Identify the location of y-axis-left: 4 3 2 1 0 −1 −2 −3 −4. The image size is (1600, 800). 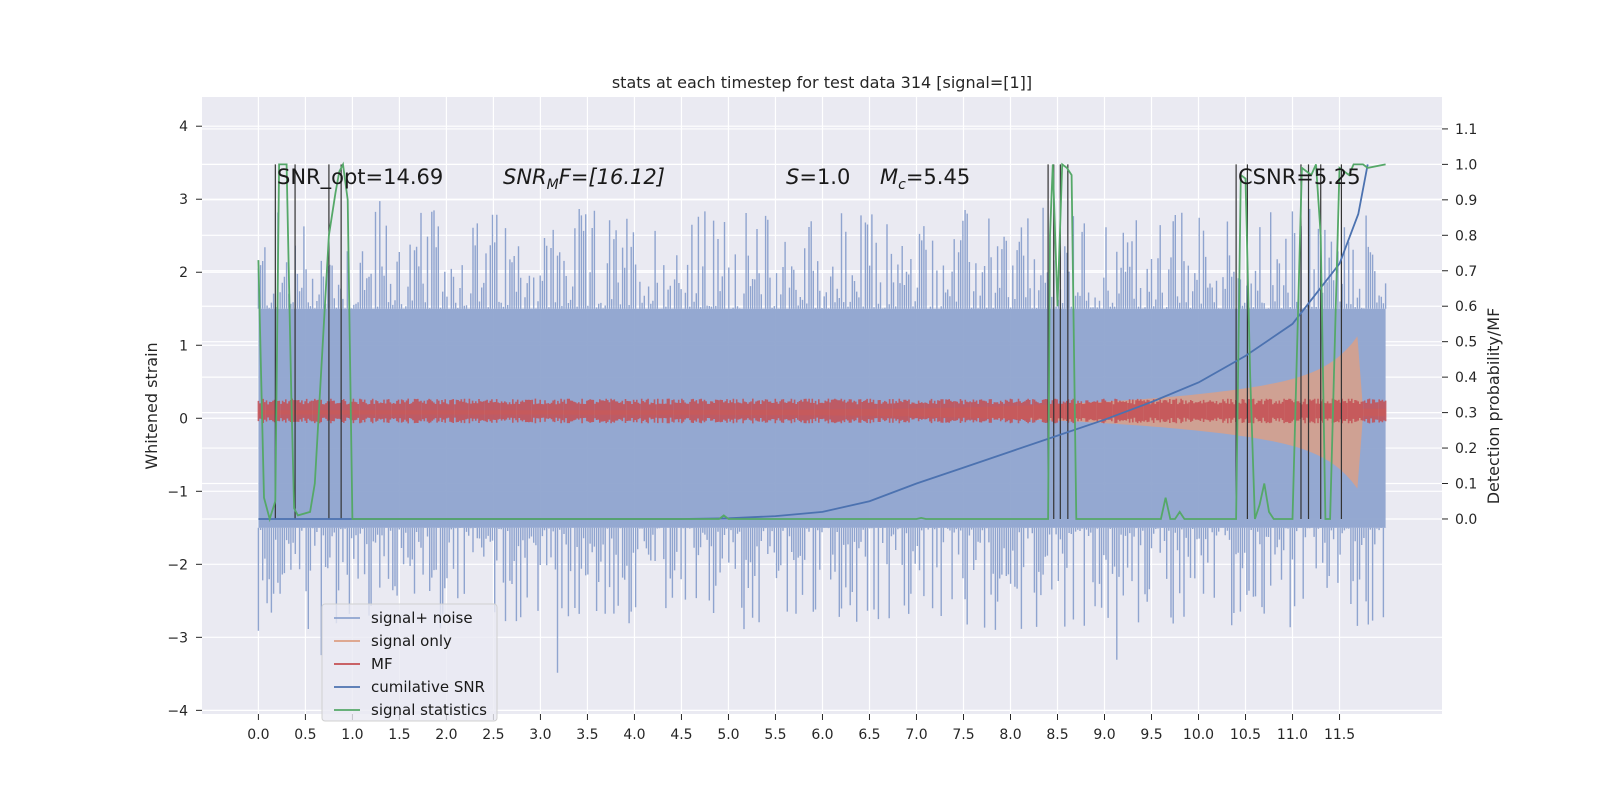
(184, 419).